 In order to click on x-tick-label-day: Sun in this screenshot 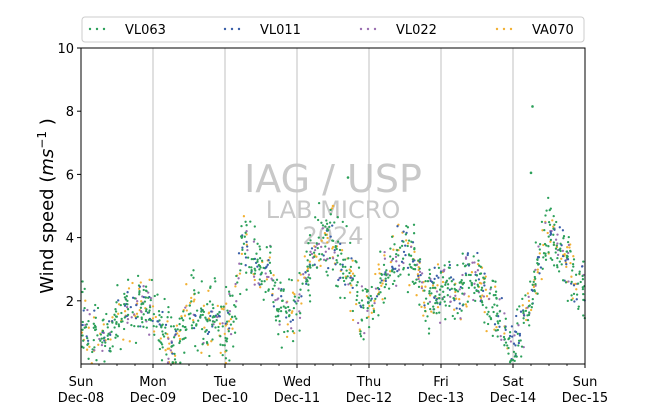, I will do `click(585, 382)`.